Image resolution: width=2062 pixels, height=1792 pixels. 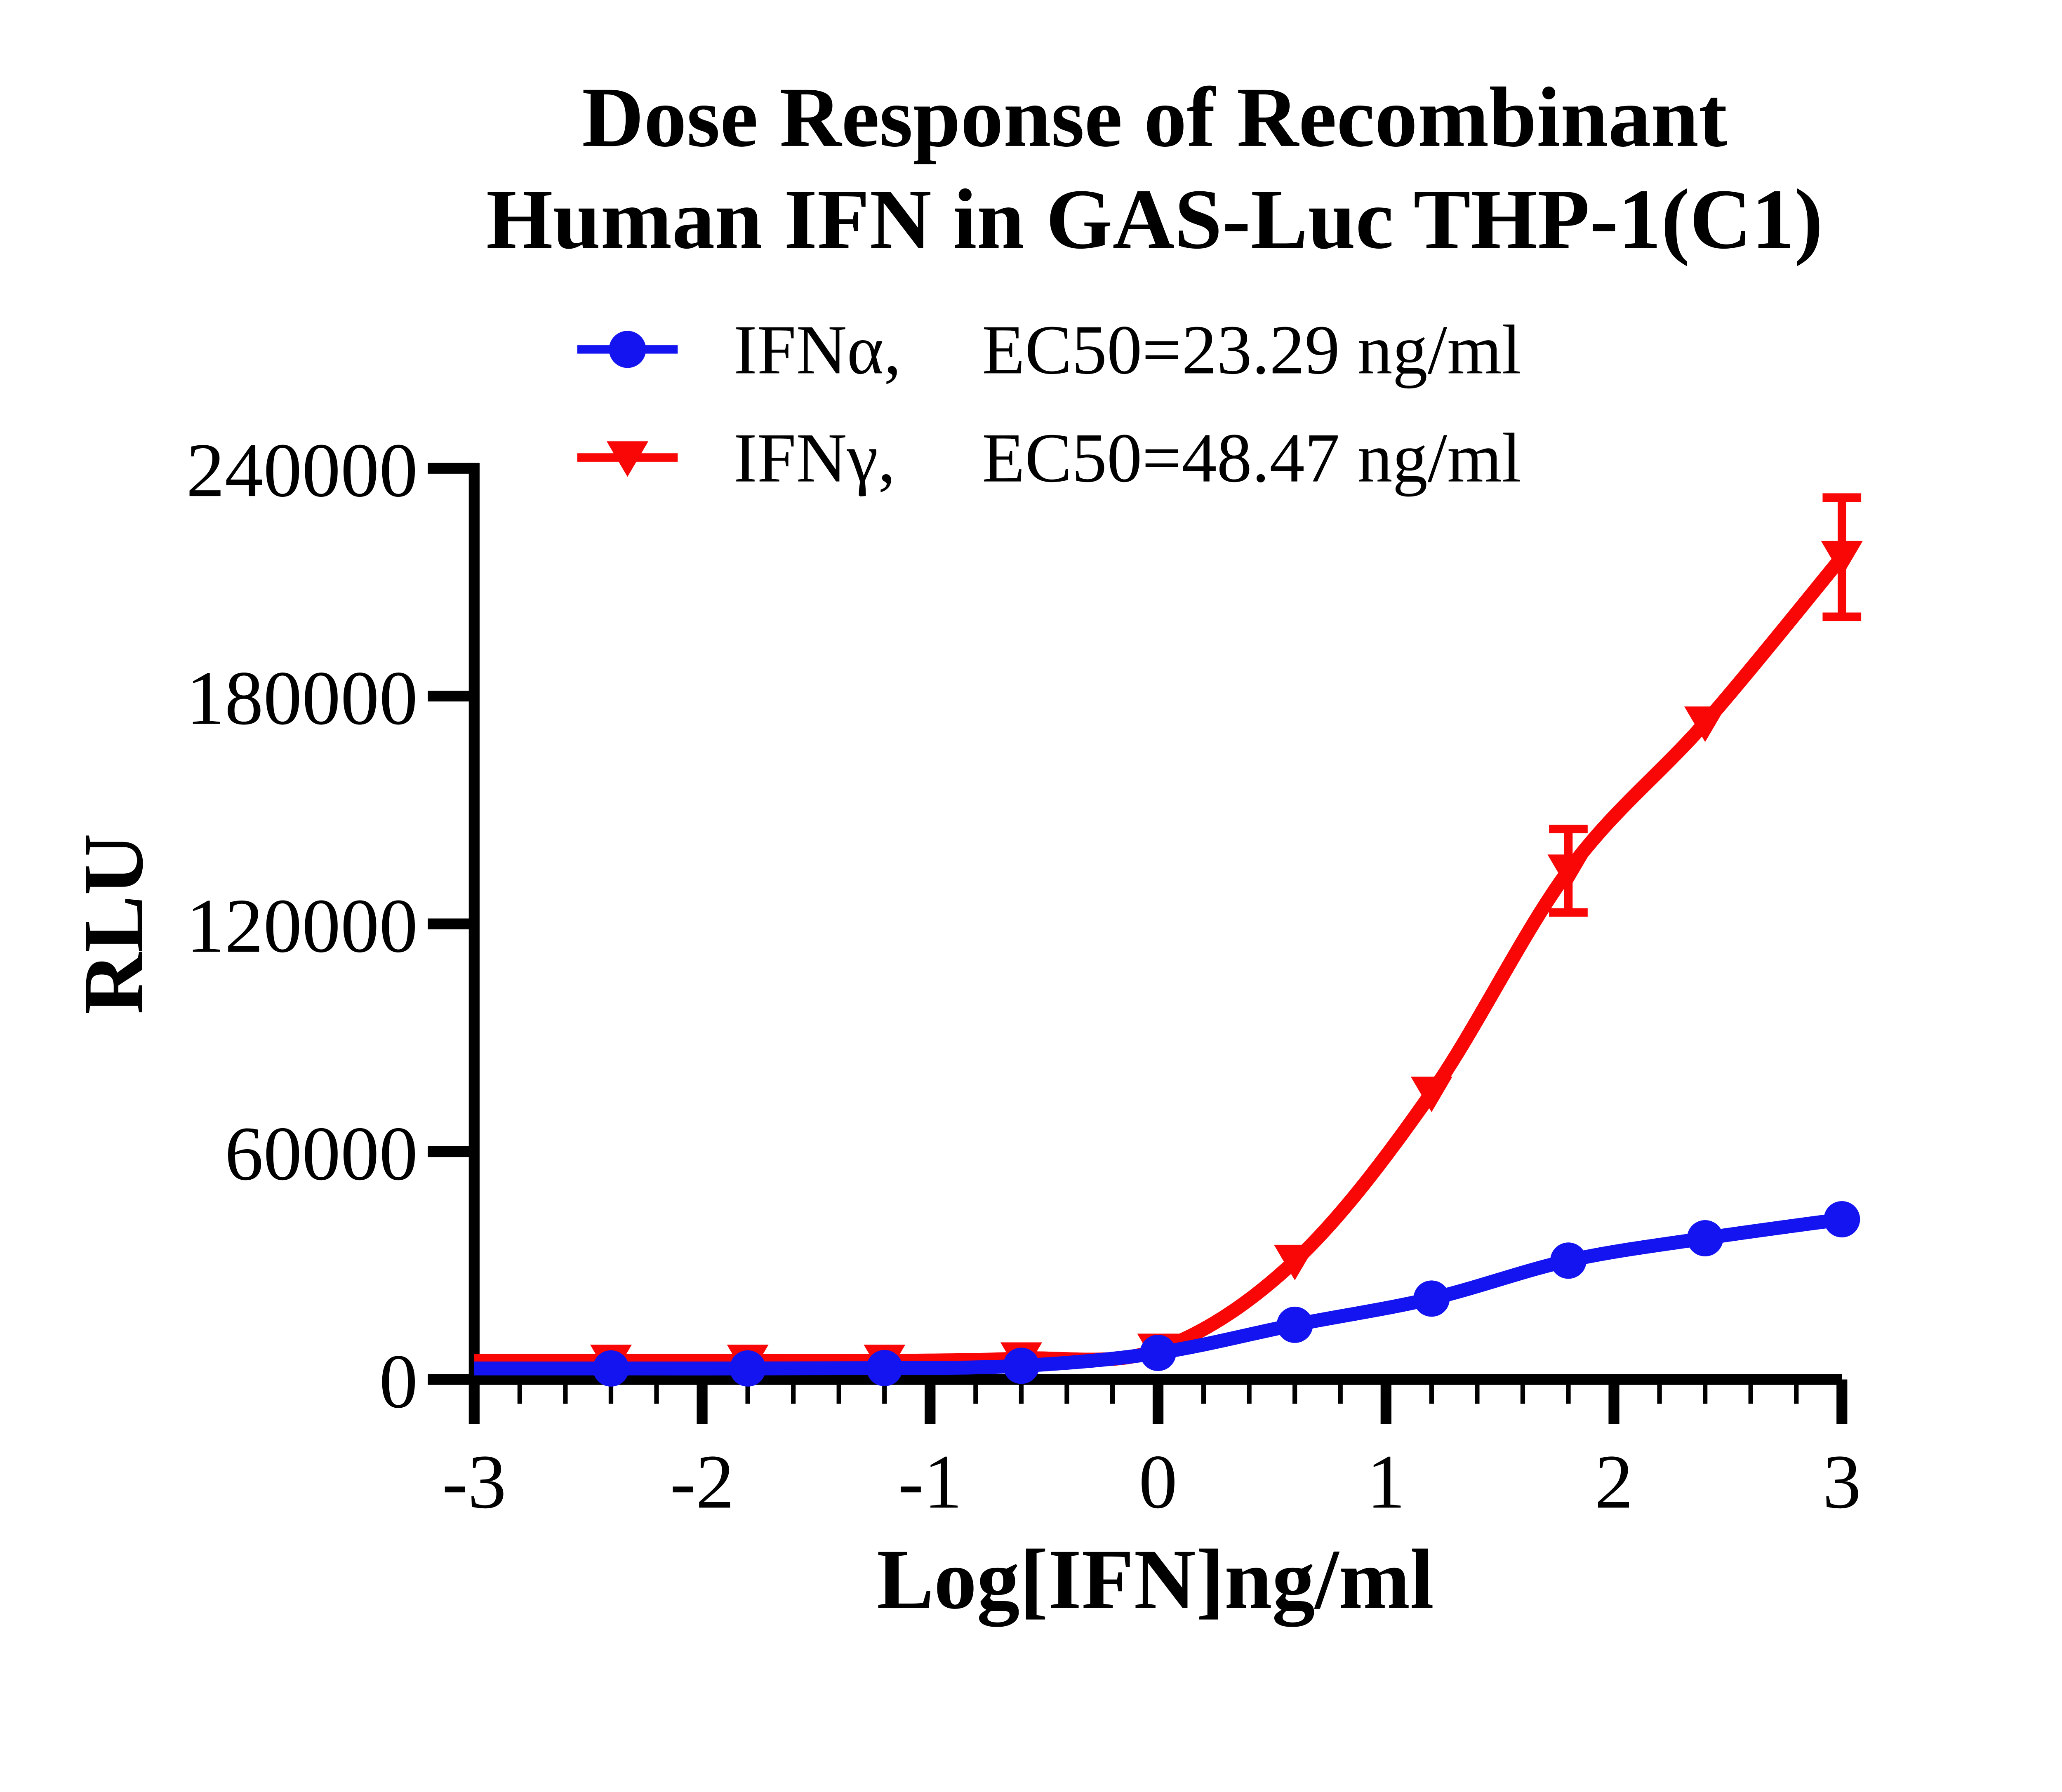 I want to click on legend-triangle-marker-icon, so click(x=627, y=459).